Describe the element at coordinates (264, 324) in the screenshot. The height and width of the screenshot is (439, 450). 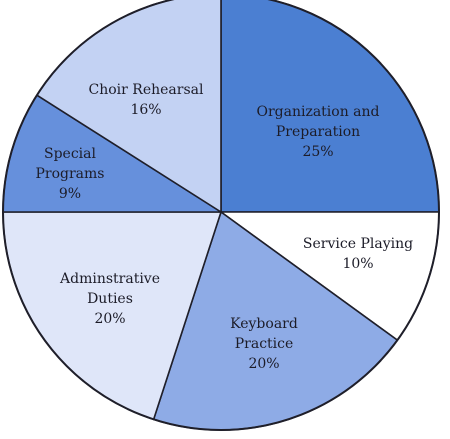
I see `pie-slice-name-2-0: Keyboard` at that location.